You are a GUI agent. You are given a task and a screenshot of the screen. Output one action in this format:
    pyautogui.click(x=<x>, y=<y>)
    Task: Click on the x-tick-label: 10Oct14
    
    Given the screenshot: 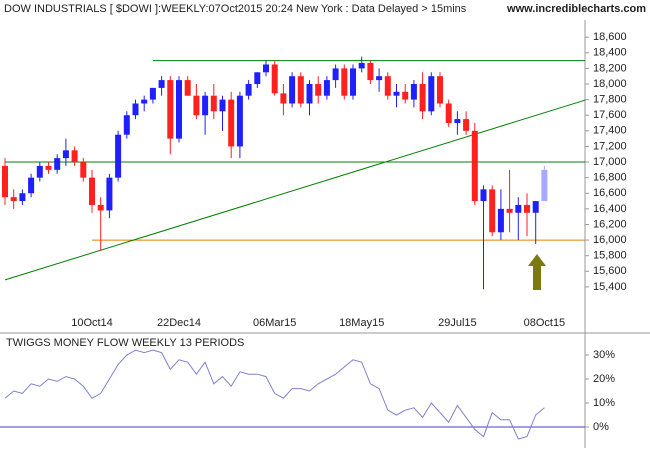 What is the action you would take?
    pyautogui.click(x=92, y=323)
    